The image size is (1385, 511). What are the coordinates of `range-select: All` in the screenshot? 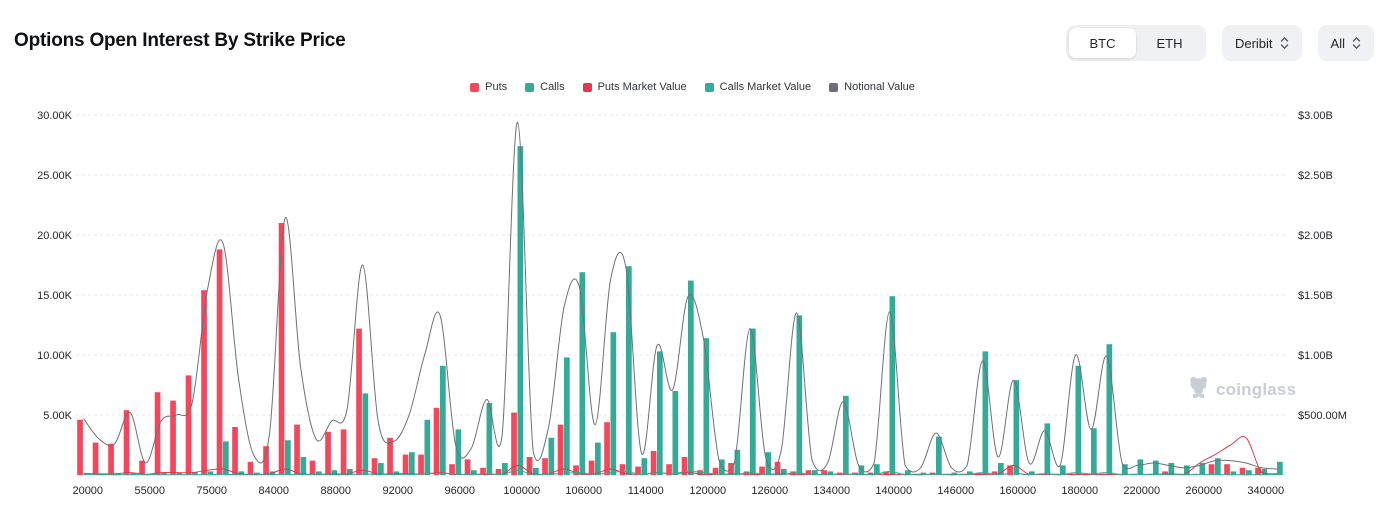 It's located at (1345, 43).